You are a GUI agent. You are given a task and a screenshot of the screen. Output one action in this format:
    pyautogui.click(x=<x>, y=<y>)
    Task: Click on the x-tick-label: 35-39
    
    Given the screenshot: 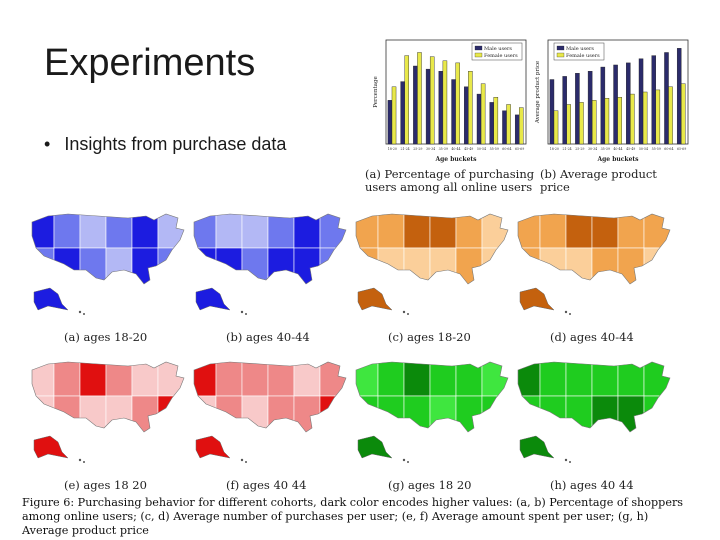 What is the action you would take?
    pyautogui.click(x=605, y=149)
    